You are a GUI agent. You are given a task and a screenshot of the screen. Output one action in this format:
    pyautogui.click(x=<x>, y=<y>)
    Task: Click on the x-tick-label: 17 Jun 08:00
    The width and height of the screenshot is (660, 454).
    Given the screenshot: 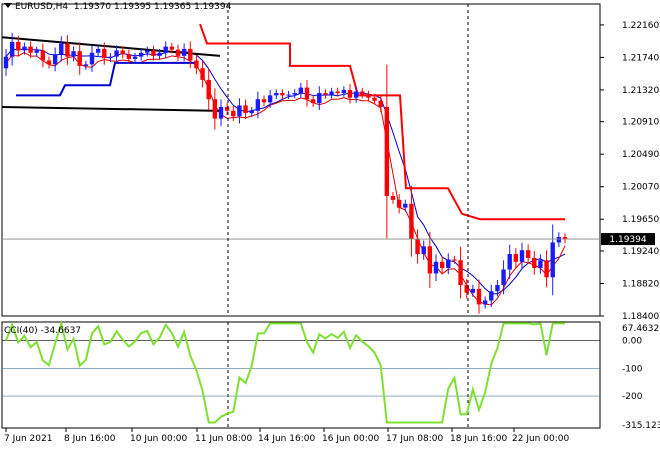 What is the action you would take?
    pyautogui.click(x=414, y=439)
    